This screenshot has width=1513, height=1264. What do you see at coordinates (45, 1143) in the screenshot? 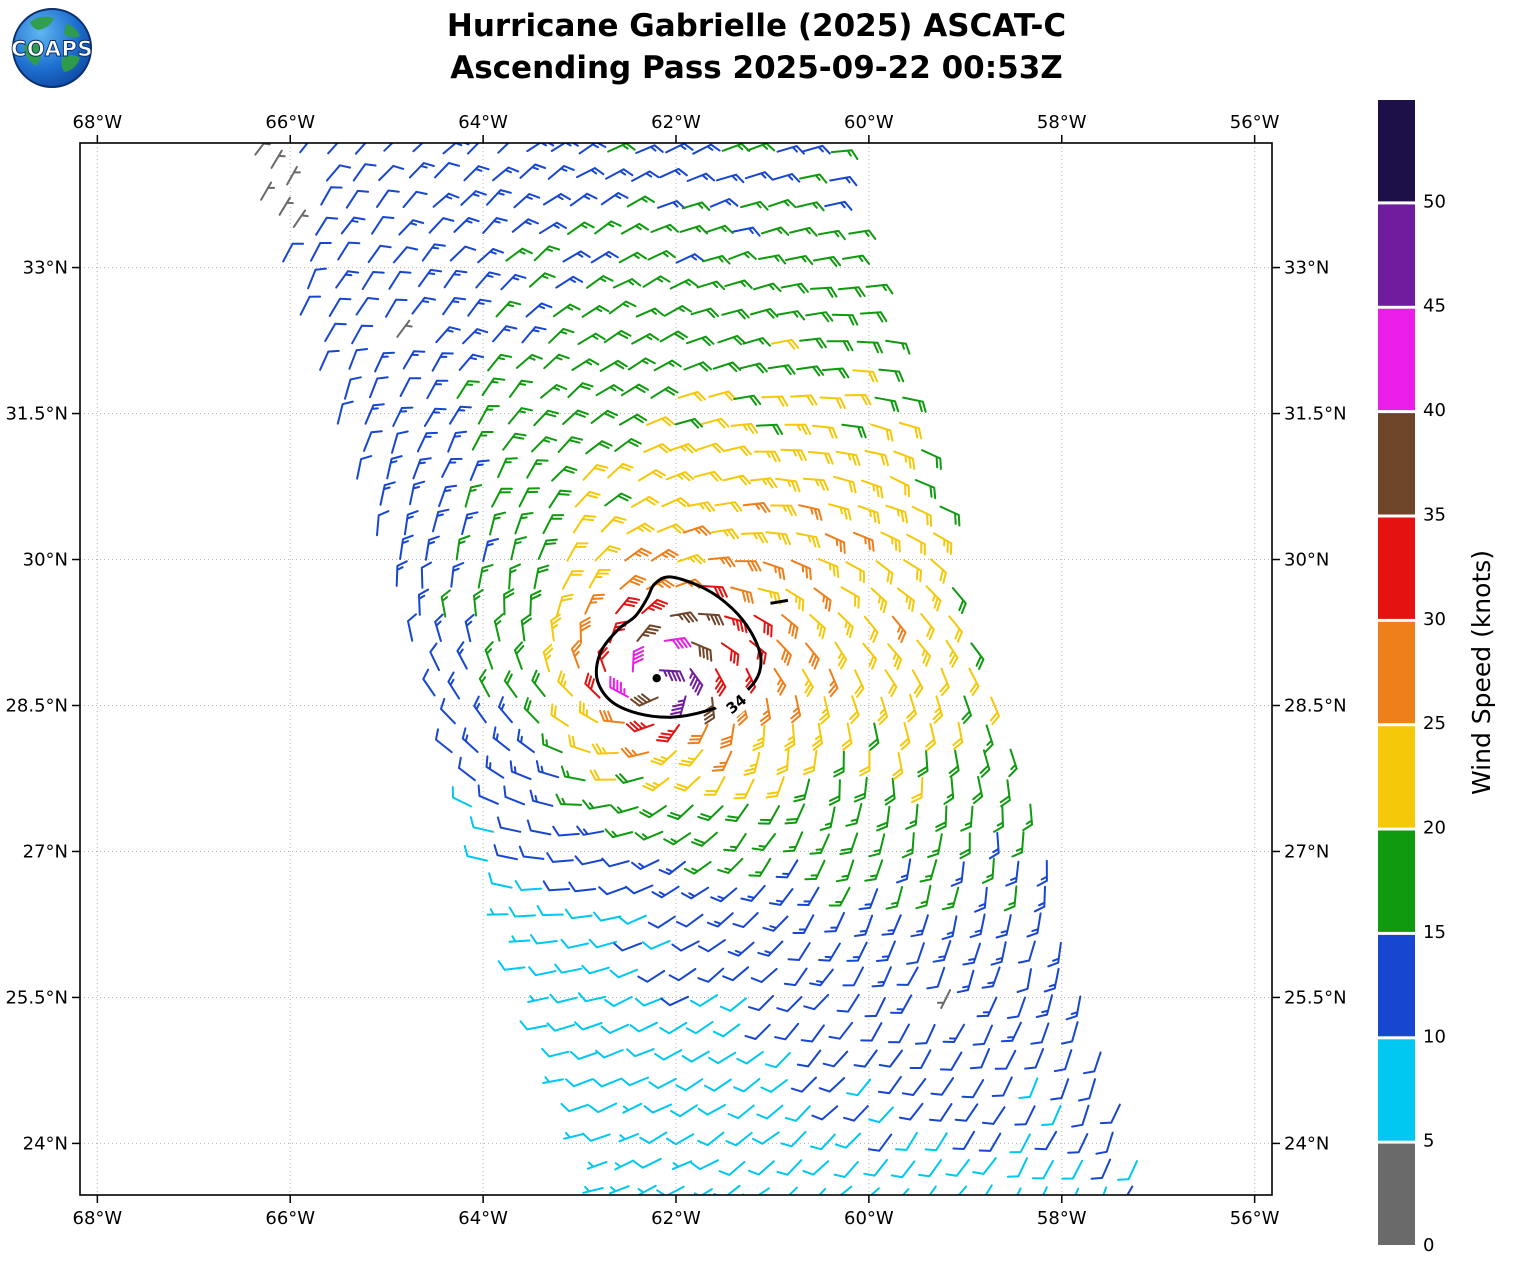
I see `lat-tick-label-left: 24°N` at bounding box center [45, 1143].